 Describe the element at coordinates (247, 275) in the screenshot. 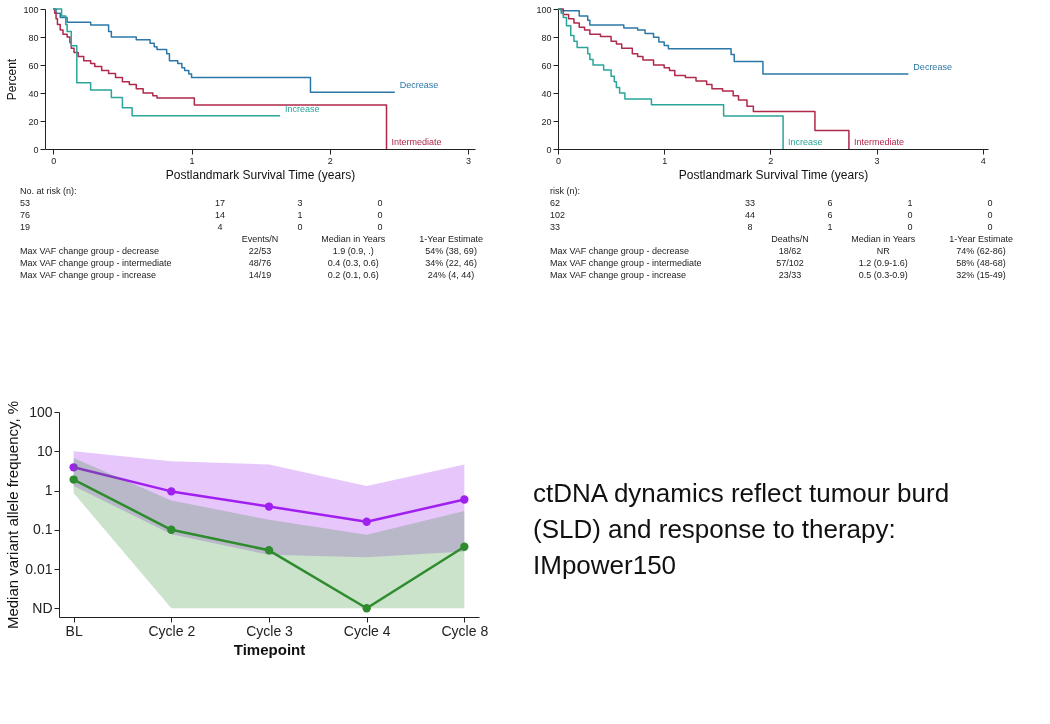

I see `text: Max VAF change group - increase 14/19 0.2 (0.1, 0.6) 24% (4, 44)` at that location.